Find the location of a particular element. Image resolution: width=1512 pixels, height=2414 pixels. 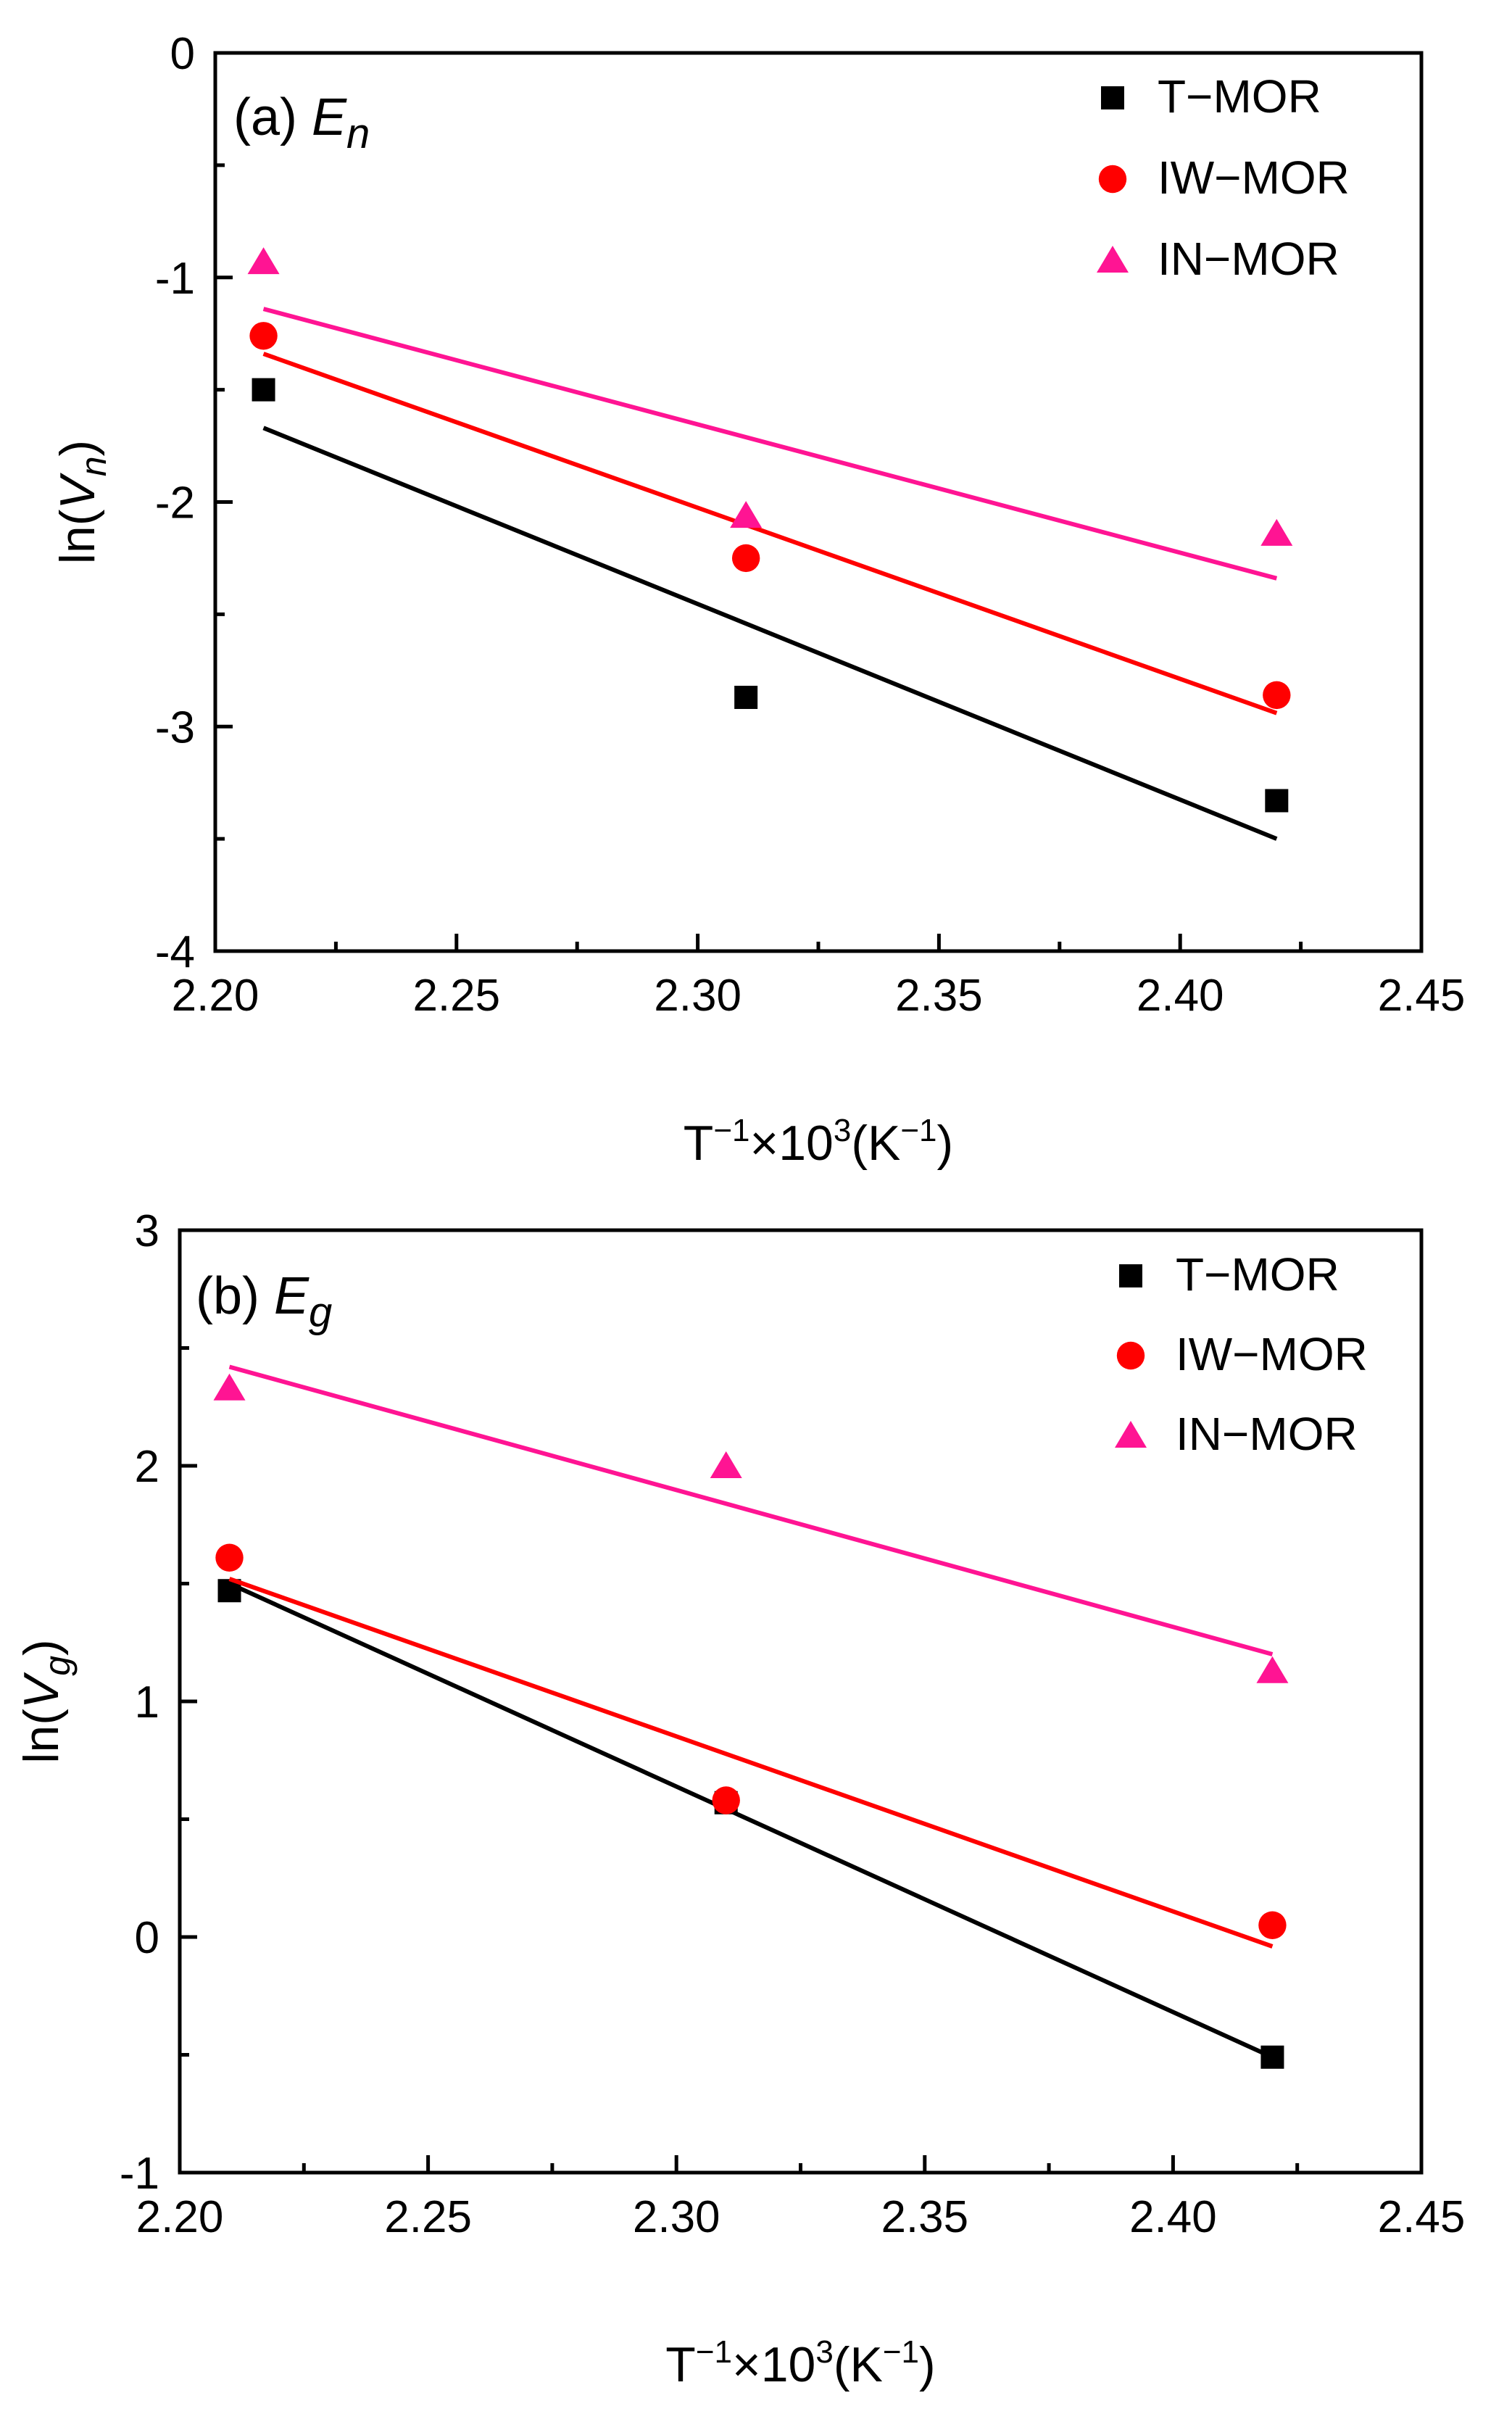

panel-title: (b) Eg is located at coordinates (264, 1301).